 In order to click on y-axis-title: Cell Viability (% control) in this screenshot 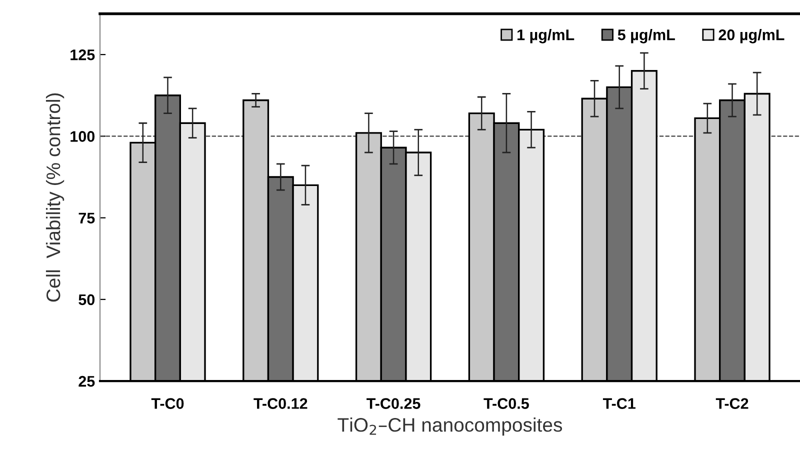, I will do `click(55, 197)`.